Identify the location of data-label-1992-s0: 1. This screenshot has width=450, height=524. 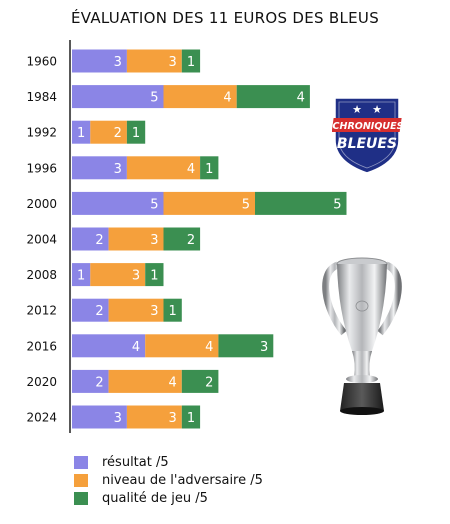
(81, 133).